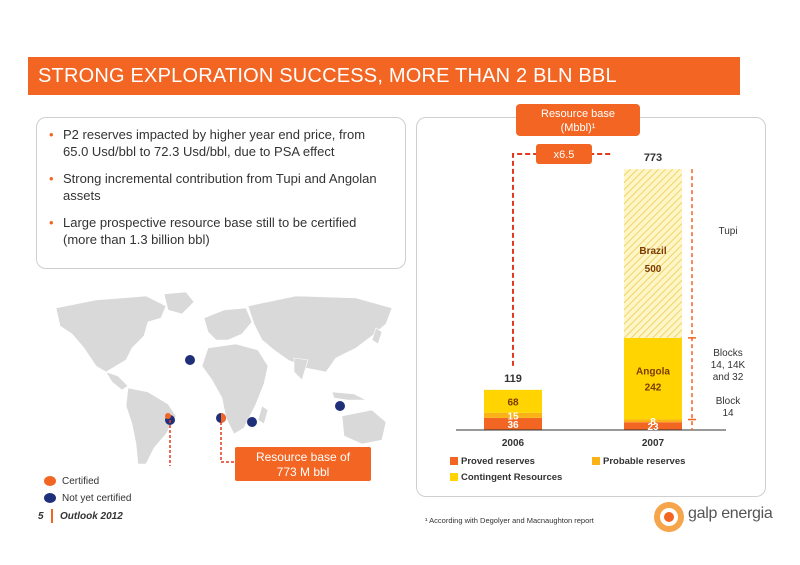 The height and width of the screenshot is (565, 800). What do you see at coordinates (730, 513) in the screenshot?
I see `logo-text: galp energia` at bounding box center [730, 513].